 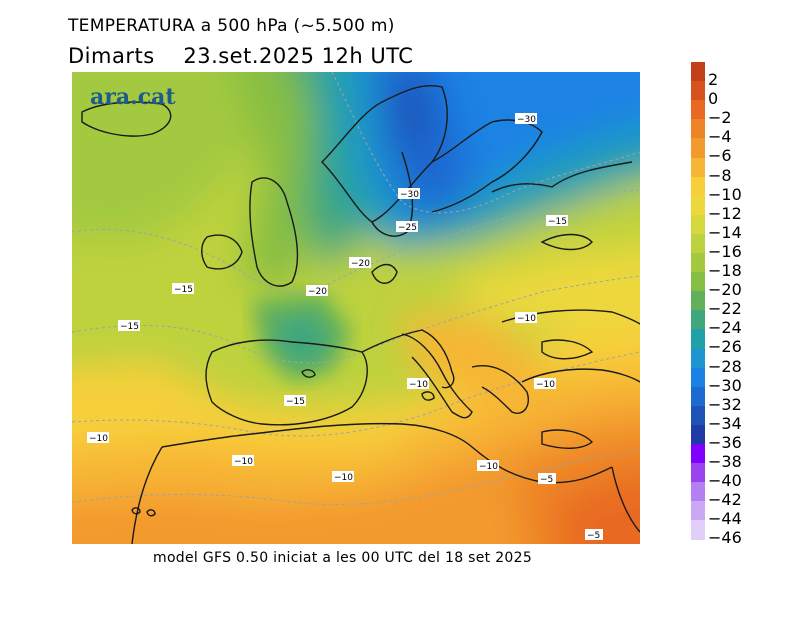 What do you see at coordinates (720, 156) in the screenshot?
I see `colorbar-label: −6` at bounding box center [720, 156].